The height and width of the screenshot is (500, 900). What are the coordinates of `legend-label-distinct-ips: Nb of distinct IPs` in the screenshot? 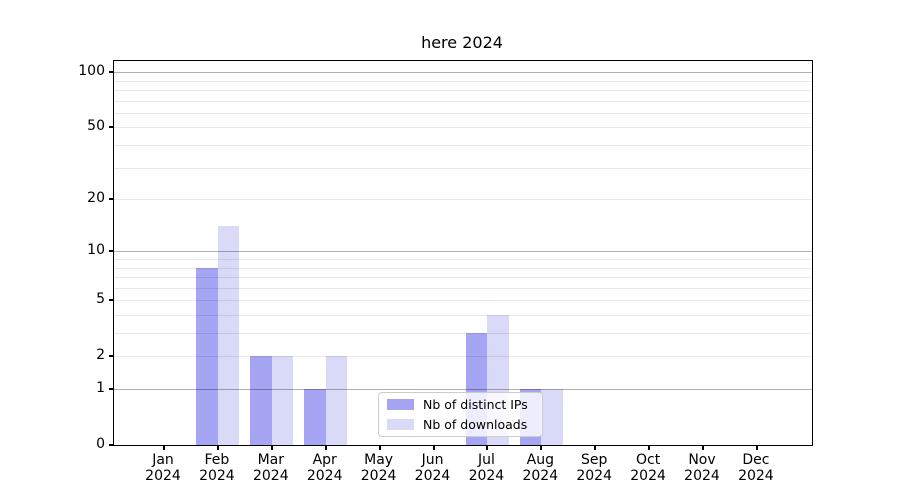 It's located at (475, 404).